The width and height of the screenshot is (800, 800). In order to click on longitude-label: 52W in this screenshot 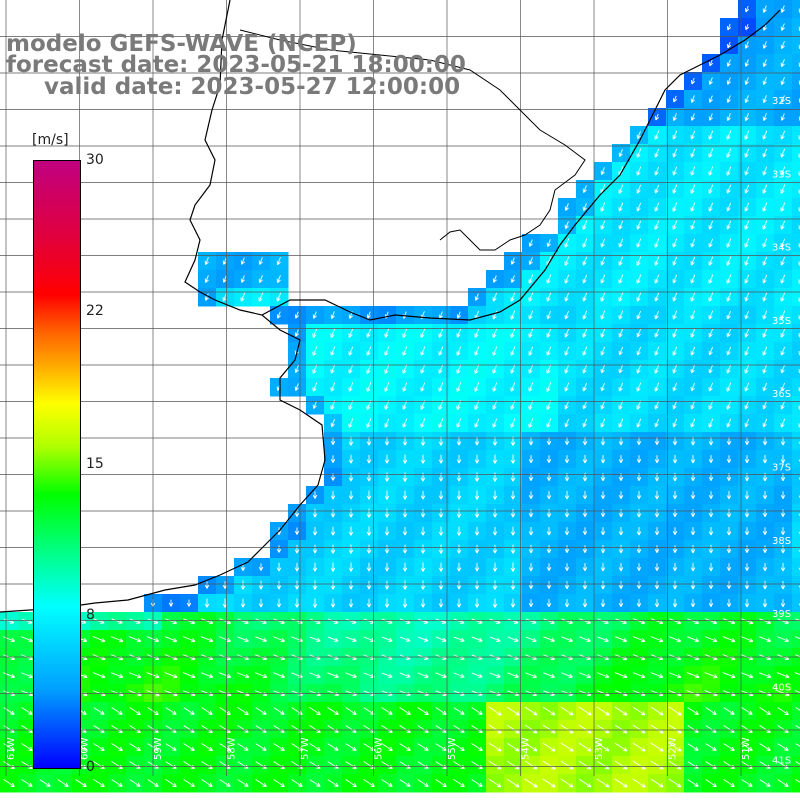, I will do `click(673, 748)`.